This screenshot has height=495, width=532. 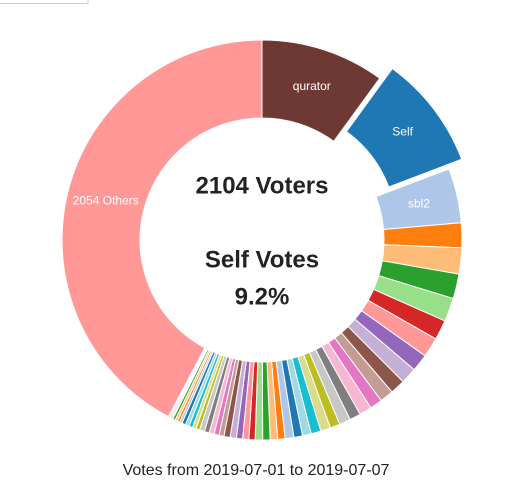 What do you see at coordinates (402, 132) in the screenshot?
I see `slice-label: Self` at bounding box center [402, 132].